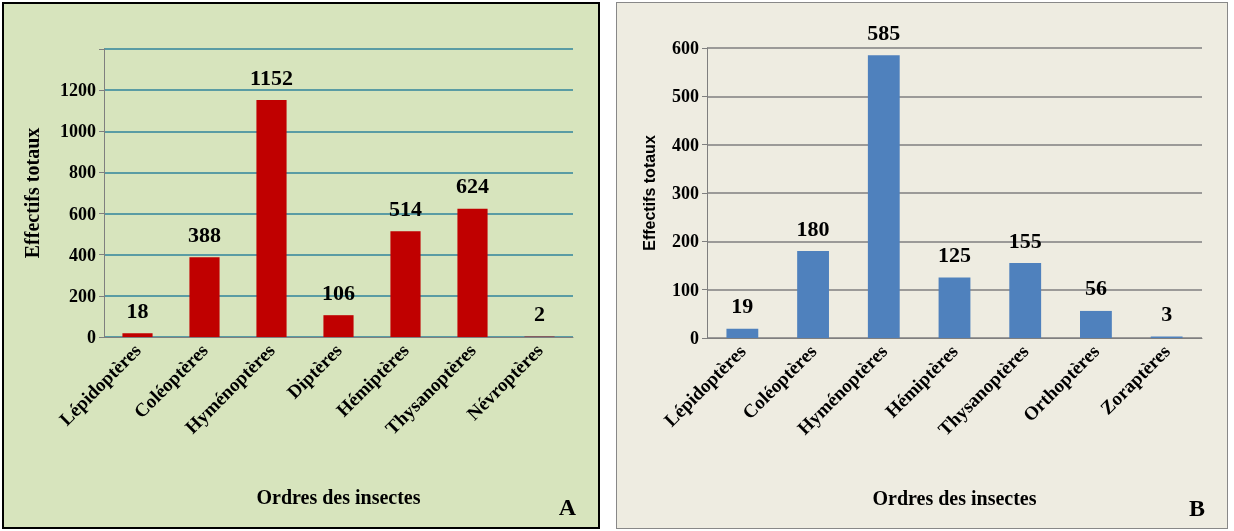  I want to click on data-label: 1152, so click(271, 77).